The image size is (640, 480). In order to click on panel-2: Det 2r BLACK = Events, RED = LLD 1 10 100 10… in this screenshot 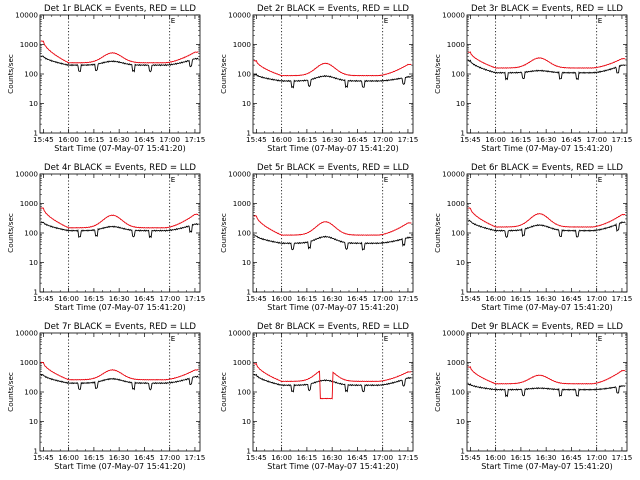, I will do `click(318, 78)`.